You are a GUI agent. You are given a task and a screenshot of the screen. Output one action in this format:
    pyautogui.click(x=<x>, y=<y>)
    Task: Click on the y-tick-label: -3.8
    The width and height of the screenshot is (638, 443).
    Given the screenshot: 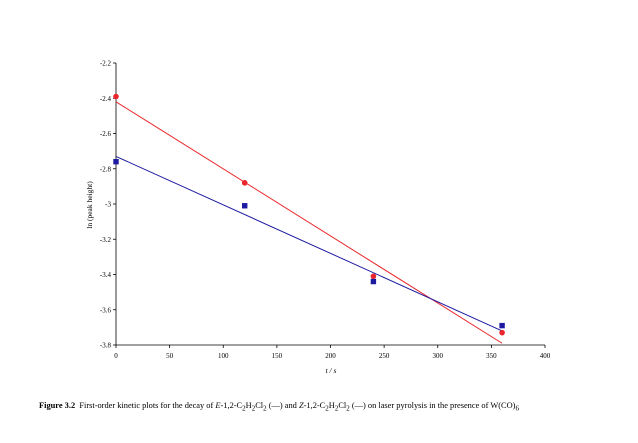 What is the action you would take?
    pyautogui.click(x=106, y=346)
    